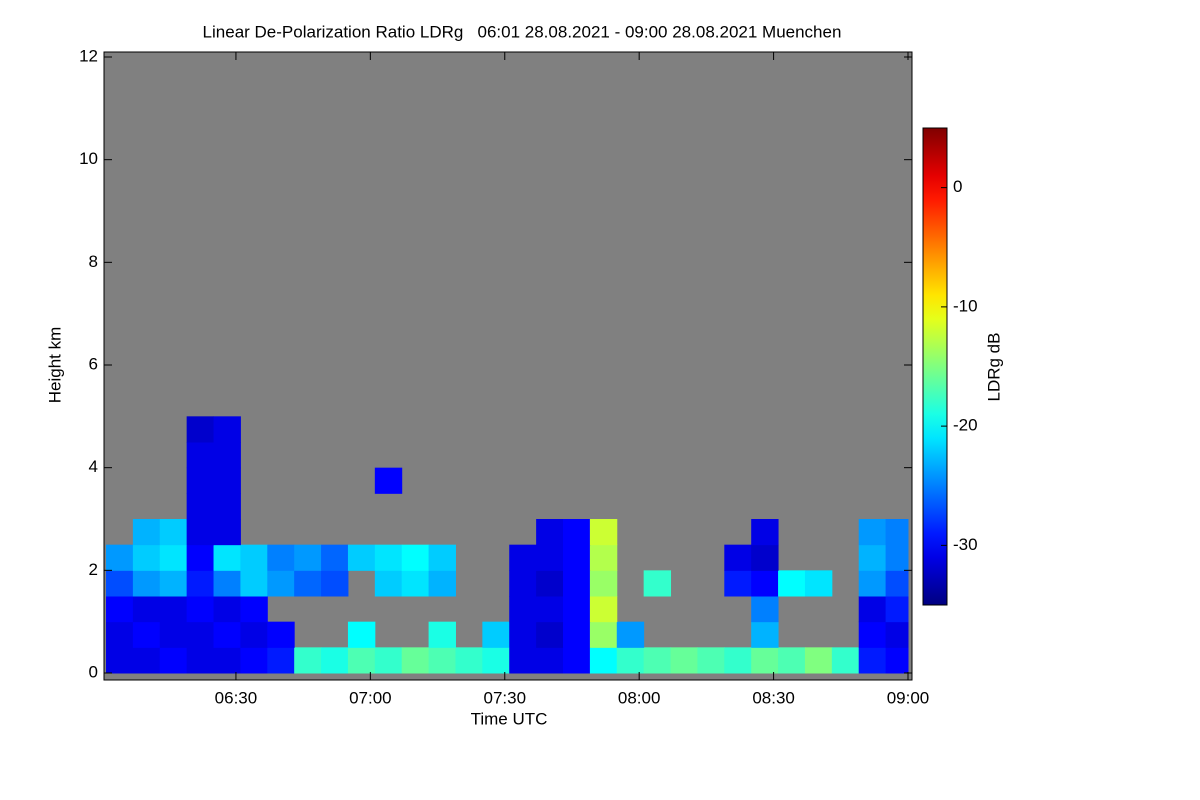 The width and height of the screenshot is (1200, 800). What do you see at coordinates (54, 365) in the screenshot?
I see `y-axis-label: Height km` at bounding box center [54, 365].